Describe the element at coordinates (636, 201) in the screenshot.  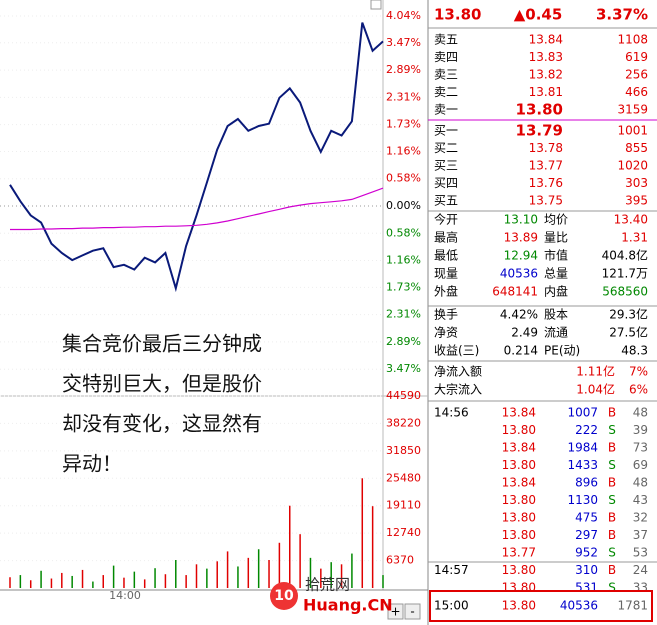
I see `book-volume: 395` at that location.